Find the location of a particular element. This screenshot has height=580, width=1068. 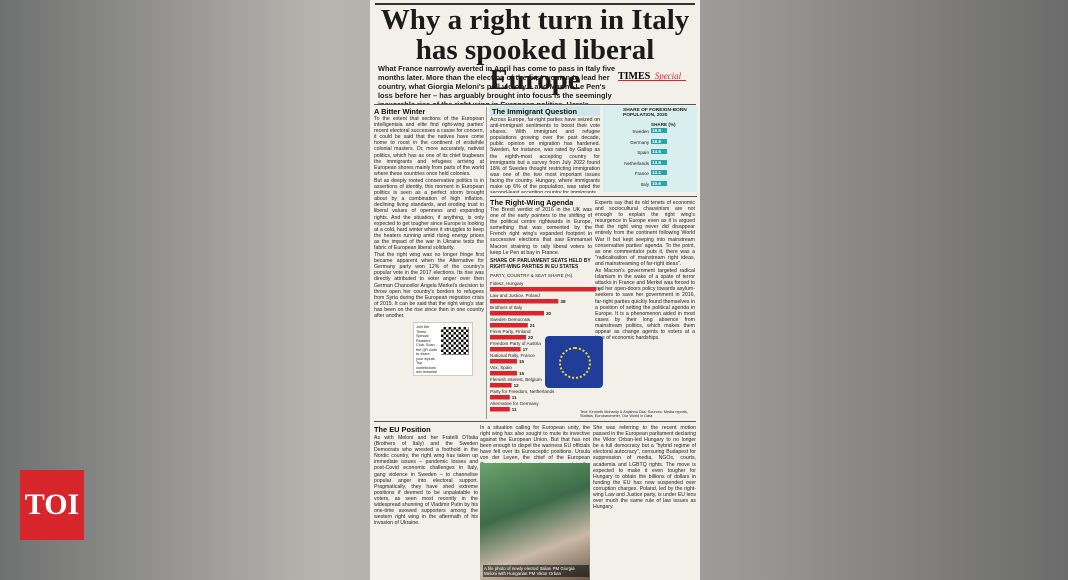

bar-label: Alternative for Germany is located at coordinates (514, 403).